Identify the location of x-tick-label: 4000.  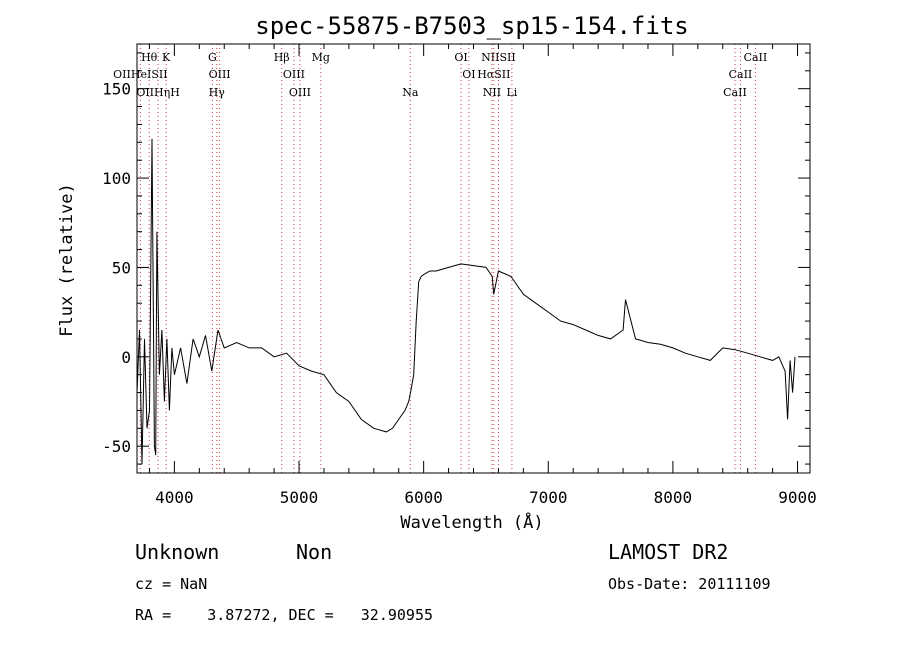
(174, 497).